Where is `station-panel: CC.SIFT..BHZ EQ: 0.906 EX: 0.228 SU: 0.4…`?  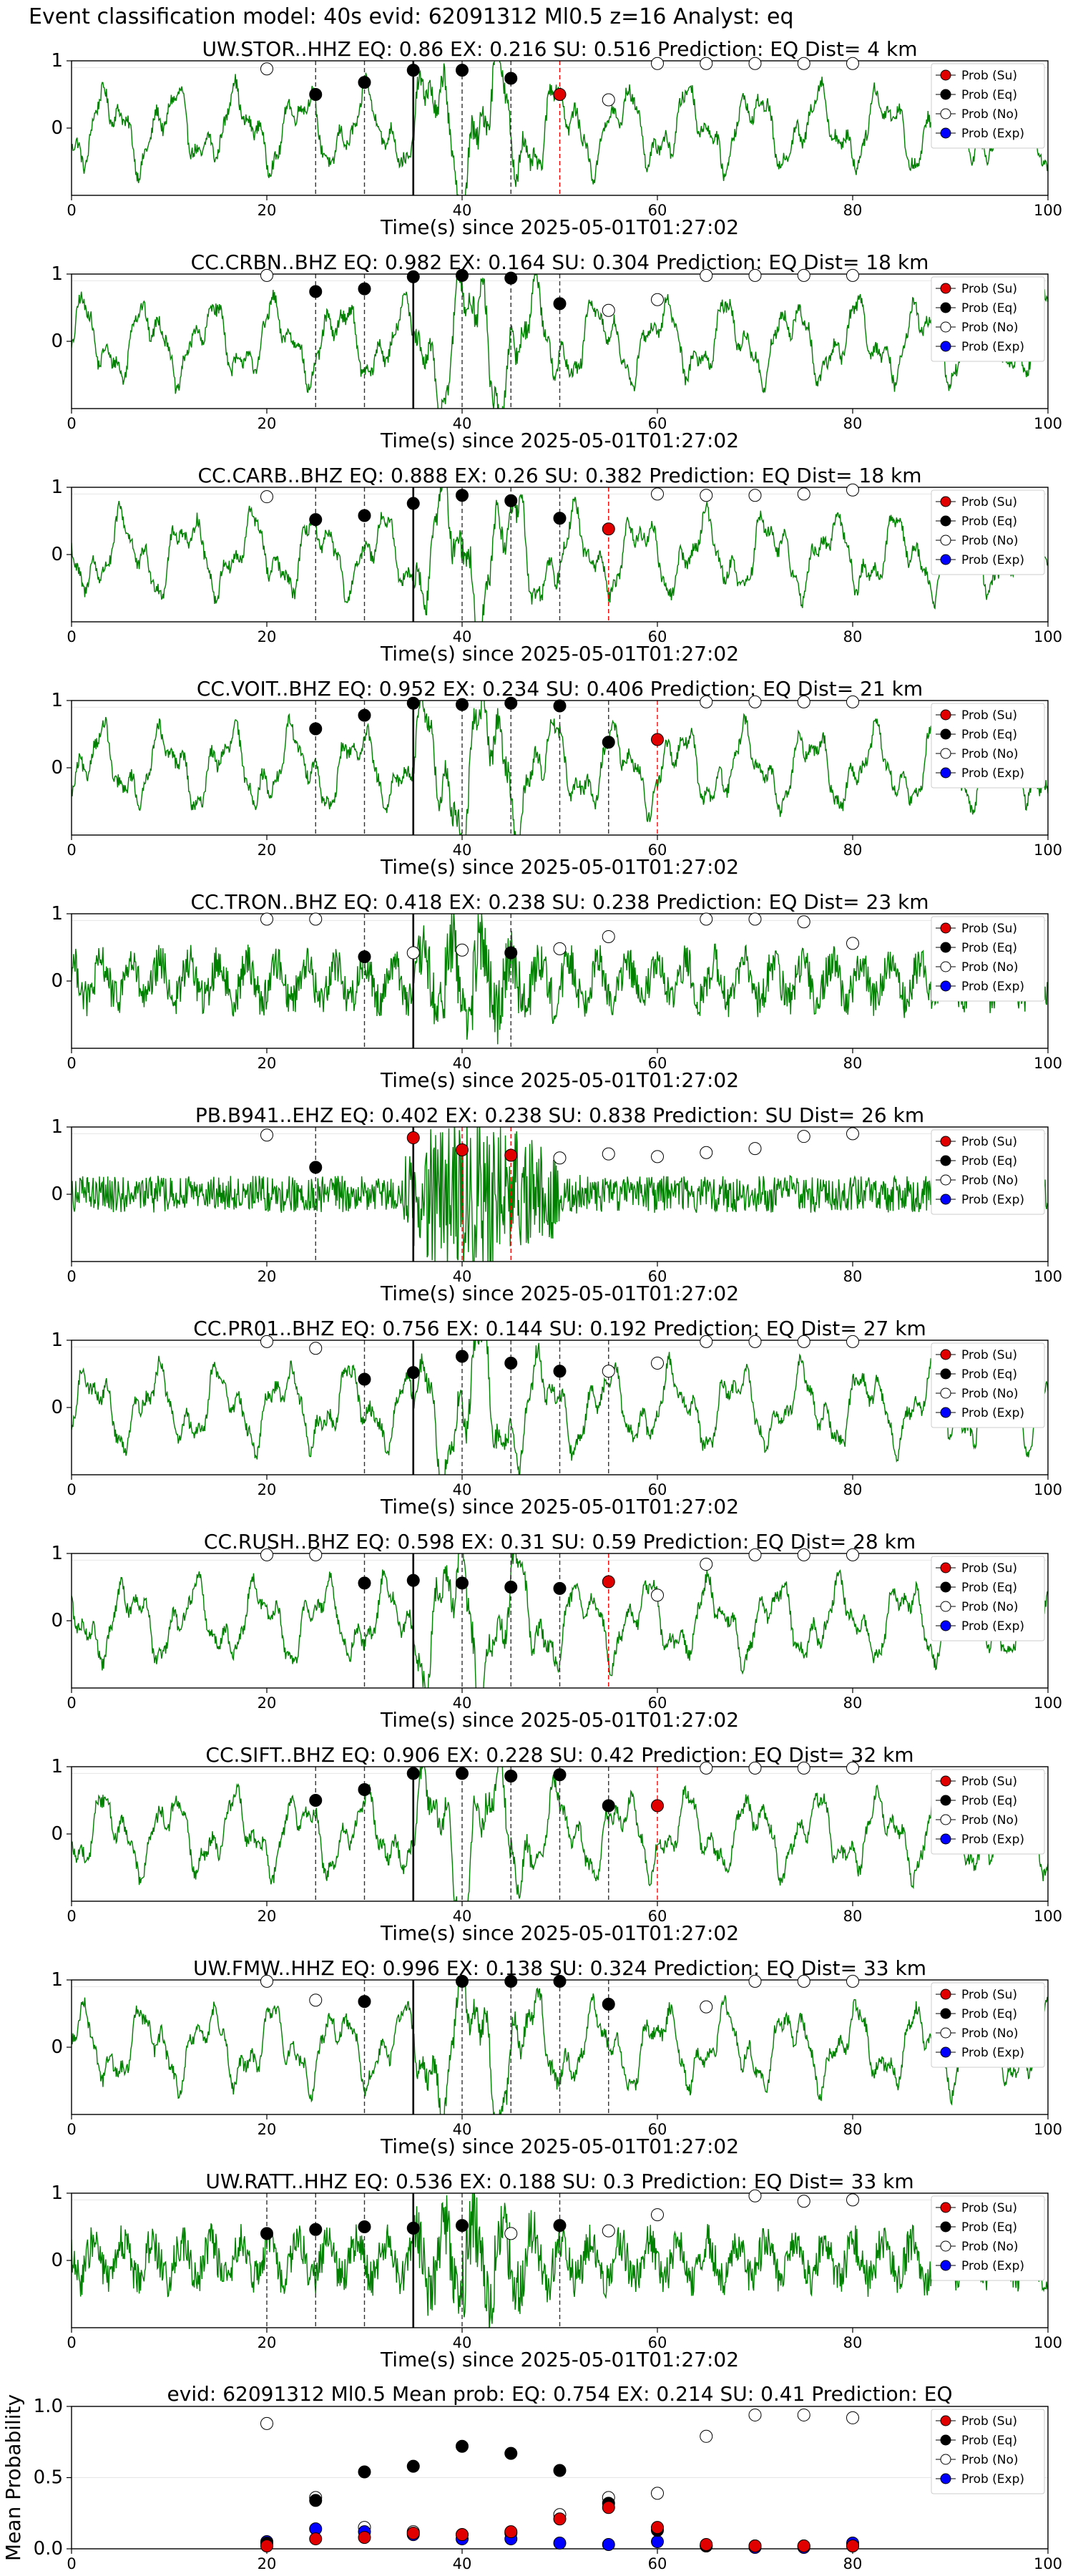
station-panel: CC.SIFT..BHZ EQ: 0.906 EX: 0.228 SU: 0.4… is located at coordinates (556, 1844).